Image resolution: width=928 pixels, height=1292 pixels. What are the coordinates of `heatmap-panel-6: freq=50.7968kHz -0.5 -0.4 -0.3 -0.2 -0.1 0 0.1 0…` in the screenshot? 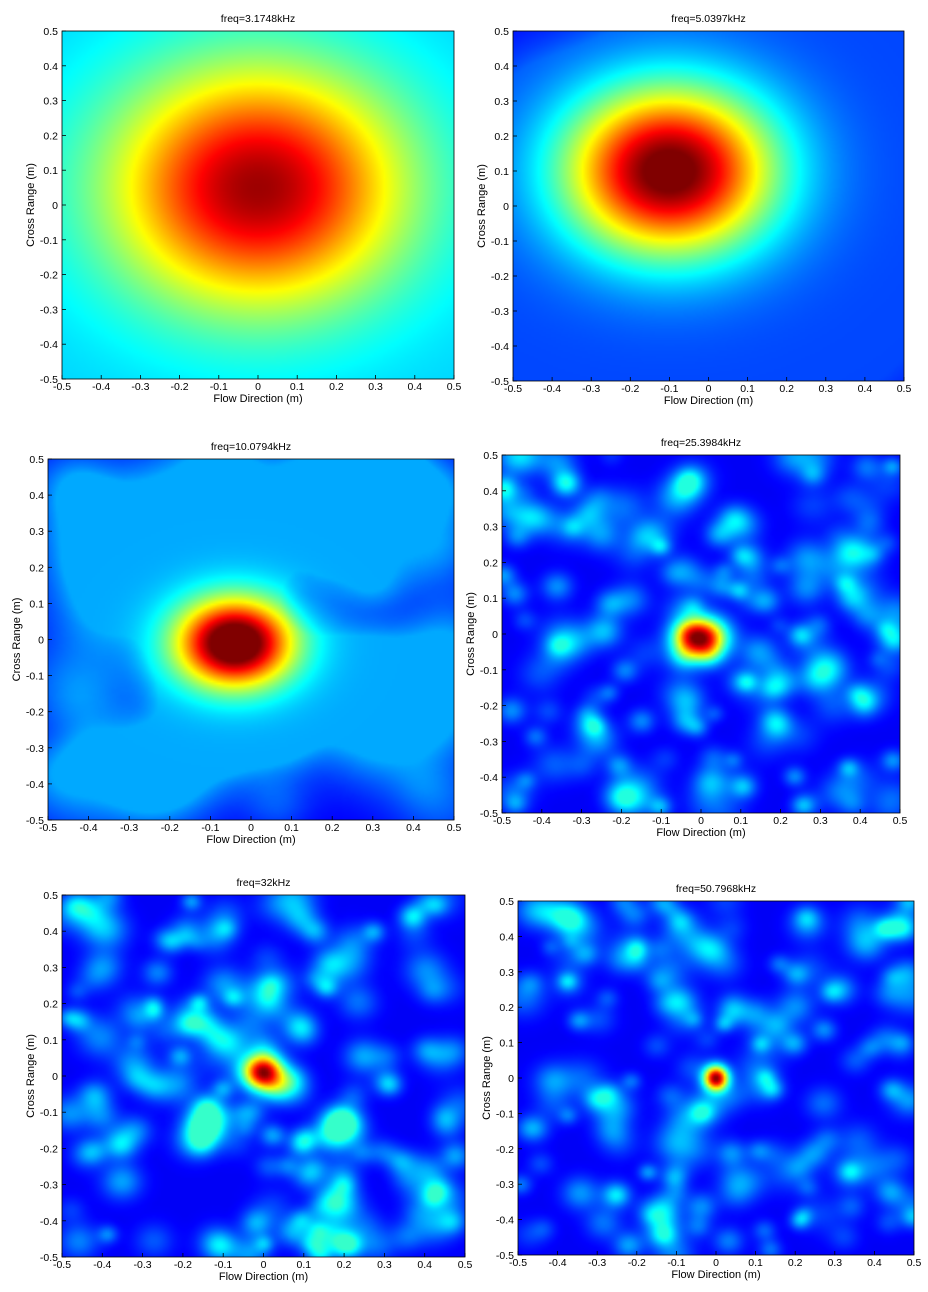 It's located at (701, 1082).